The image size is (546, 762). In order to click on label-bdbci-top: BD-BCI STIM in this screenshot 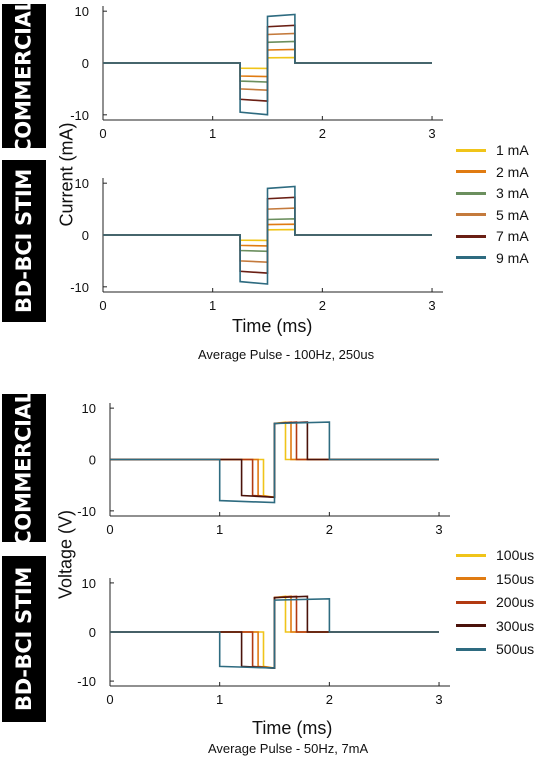, I will do `click(24, 241)`.